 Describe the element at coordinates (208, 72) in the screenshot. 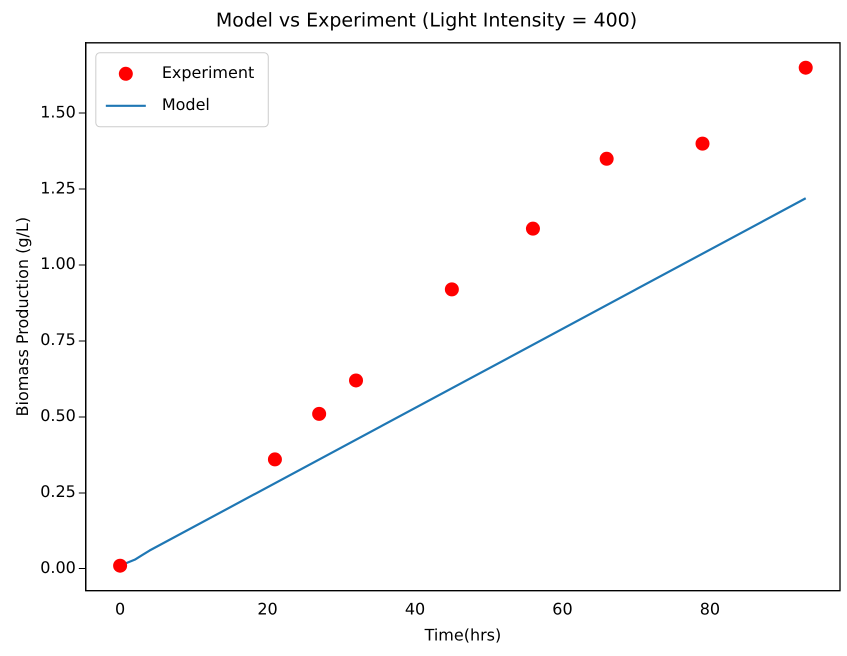

I see `legend-label: Experiment` at that location.